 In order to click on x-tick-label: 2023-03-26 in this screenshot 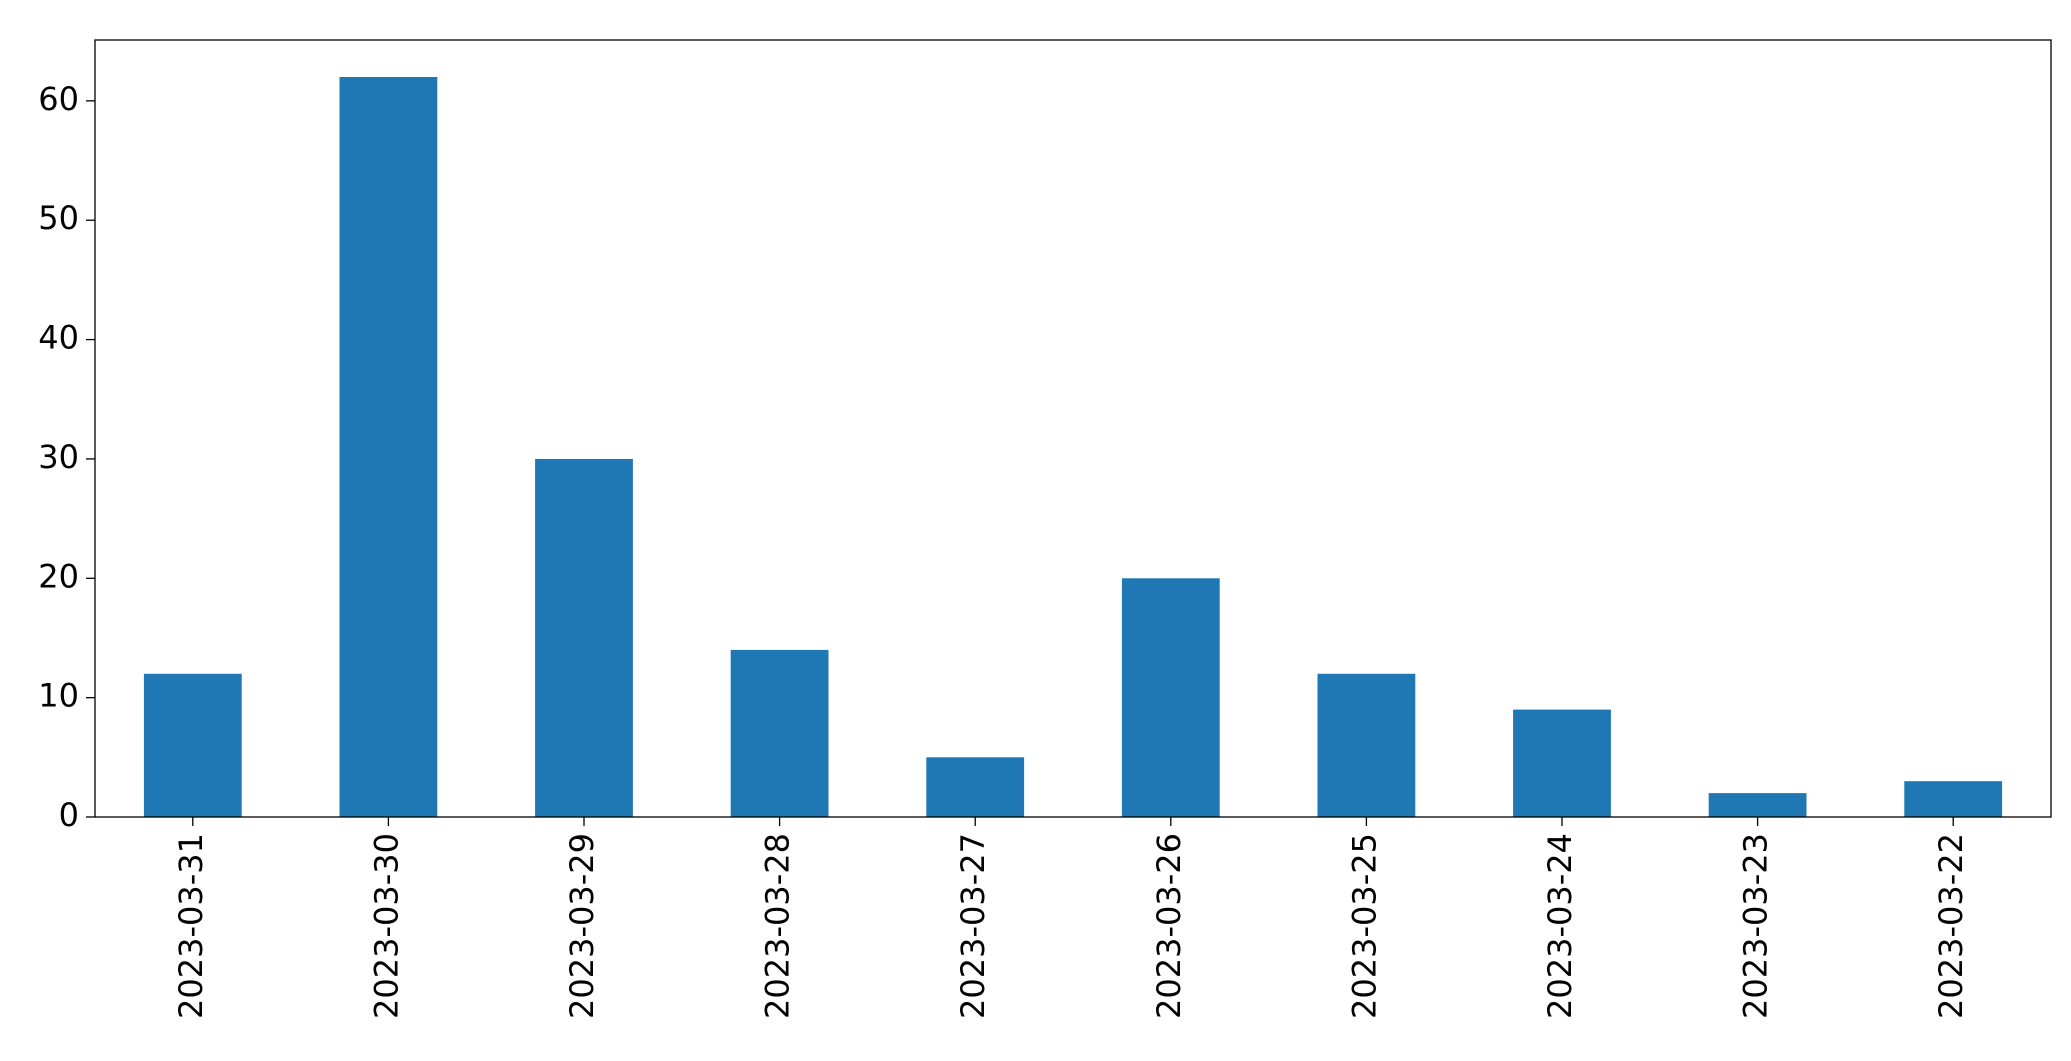, I will do `click(1169, 926)`.